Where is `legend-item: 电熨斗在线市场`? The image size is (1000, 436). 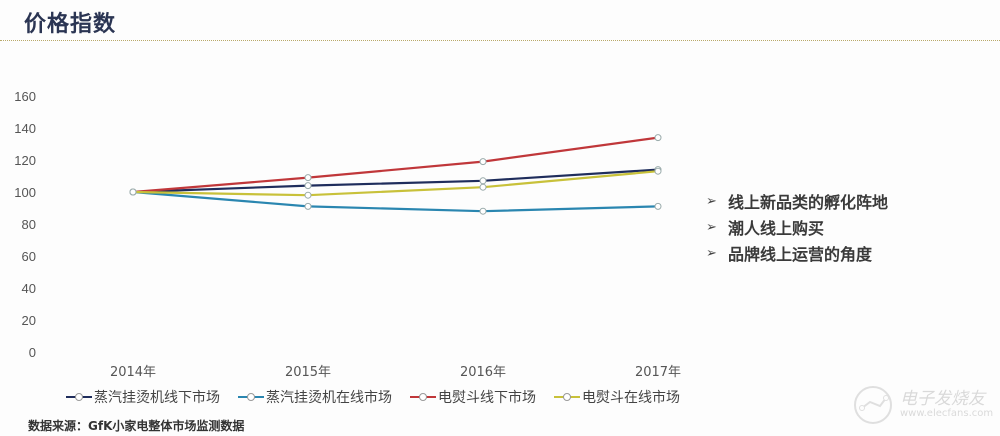
legend-item: 电熨斗在线市场 is located at coordinates (617, 397).